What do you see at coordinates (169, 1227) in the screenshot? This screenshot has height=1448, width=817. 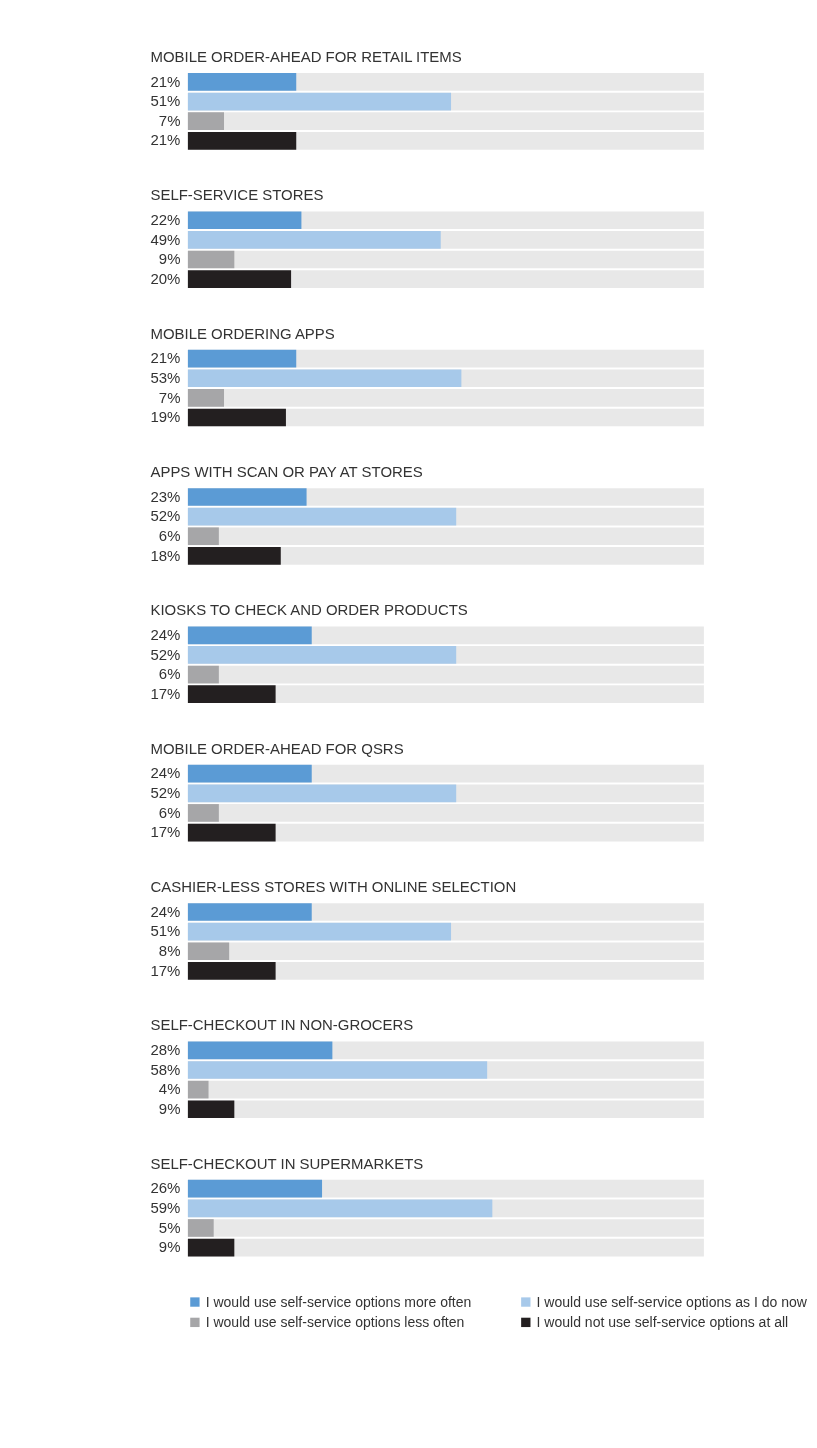 I see `data-label: 5%` at bounding box center [169, 1227].